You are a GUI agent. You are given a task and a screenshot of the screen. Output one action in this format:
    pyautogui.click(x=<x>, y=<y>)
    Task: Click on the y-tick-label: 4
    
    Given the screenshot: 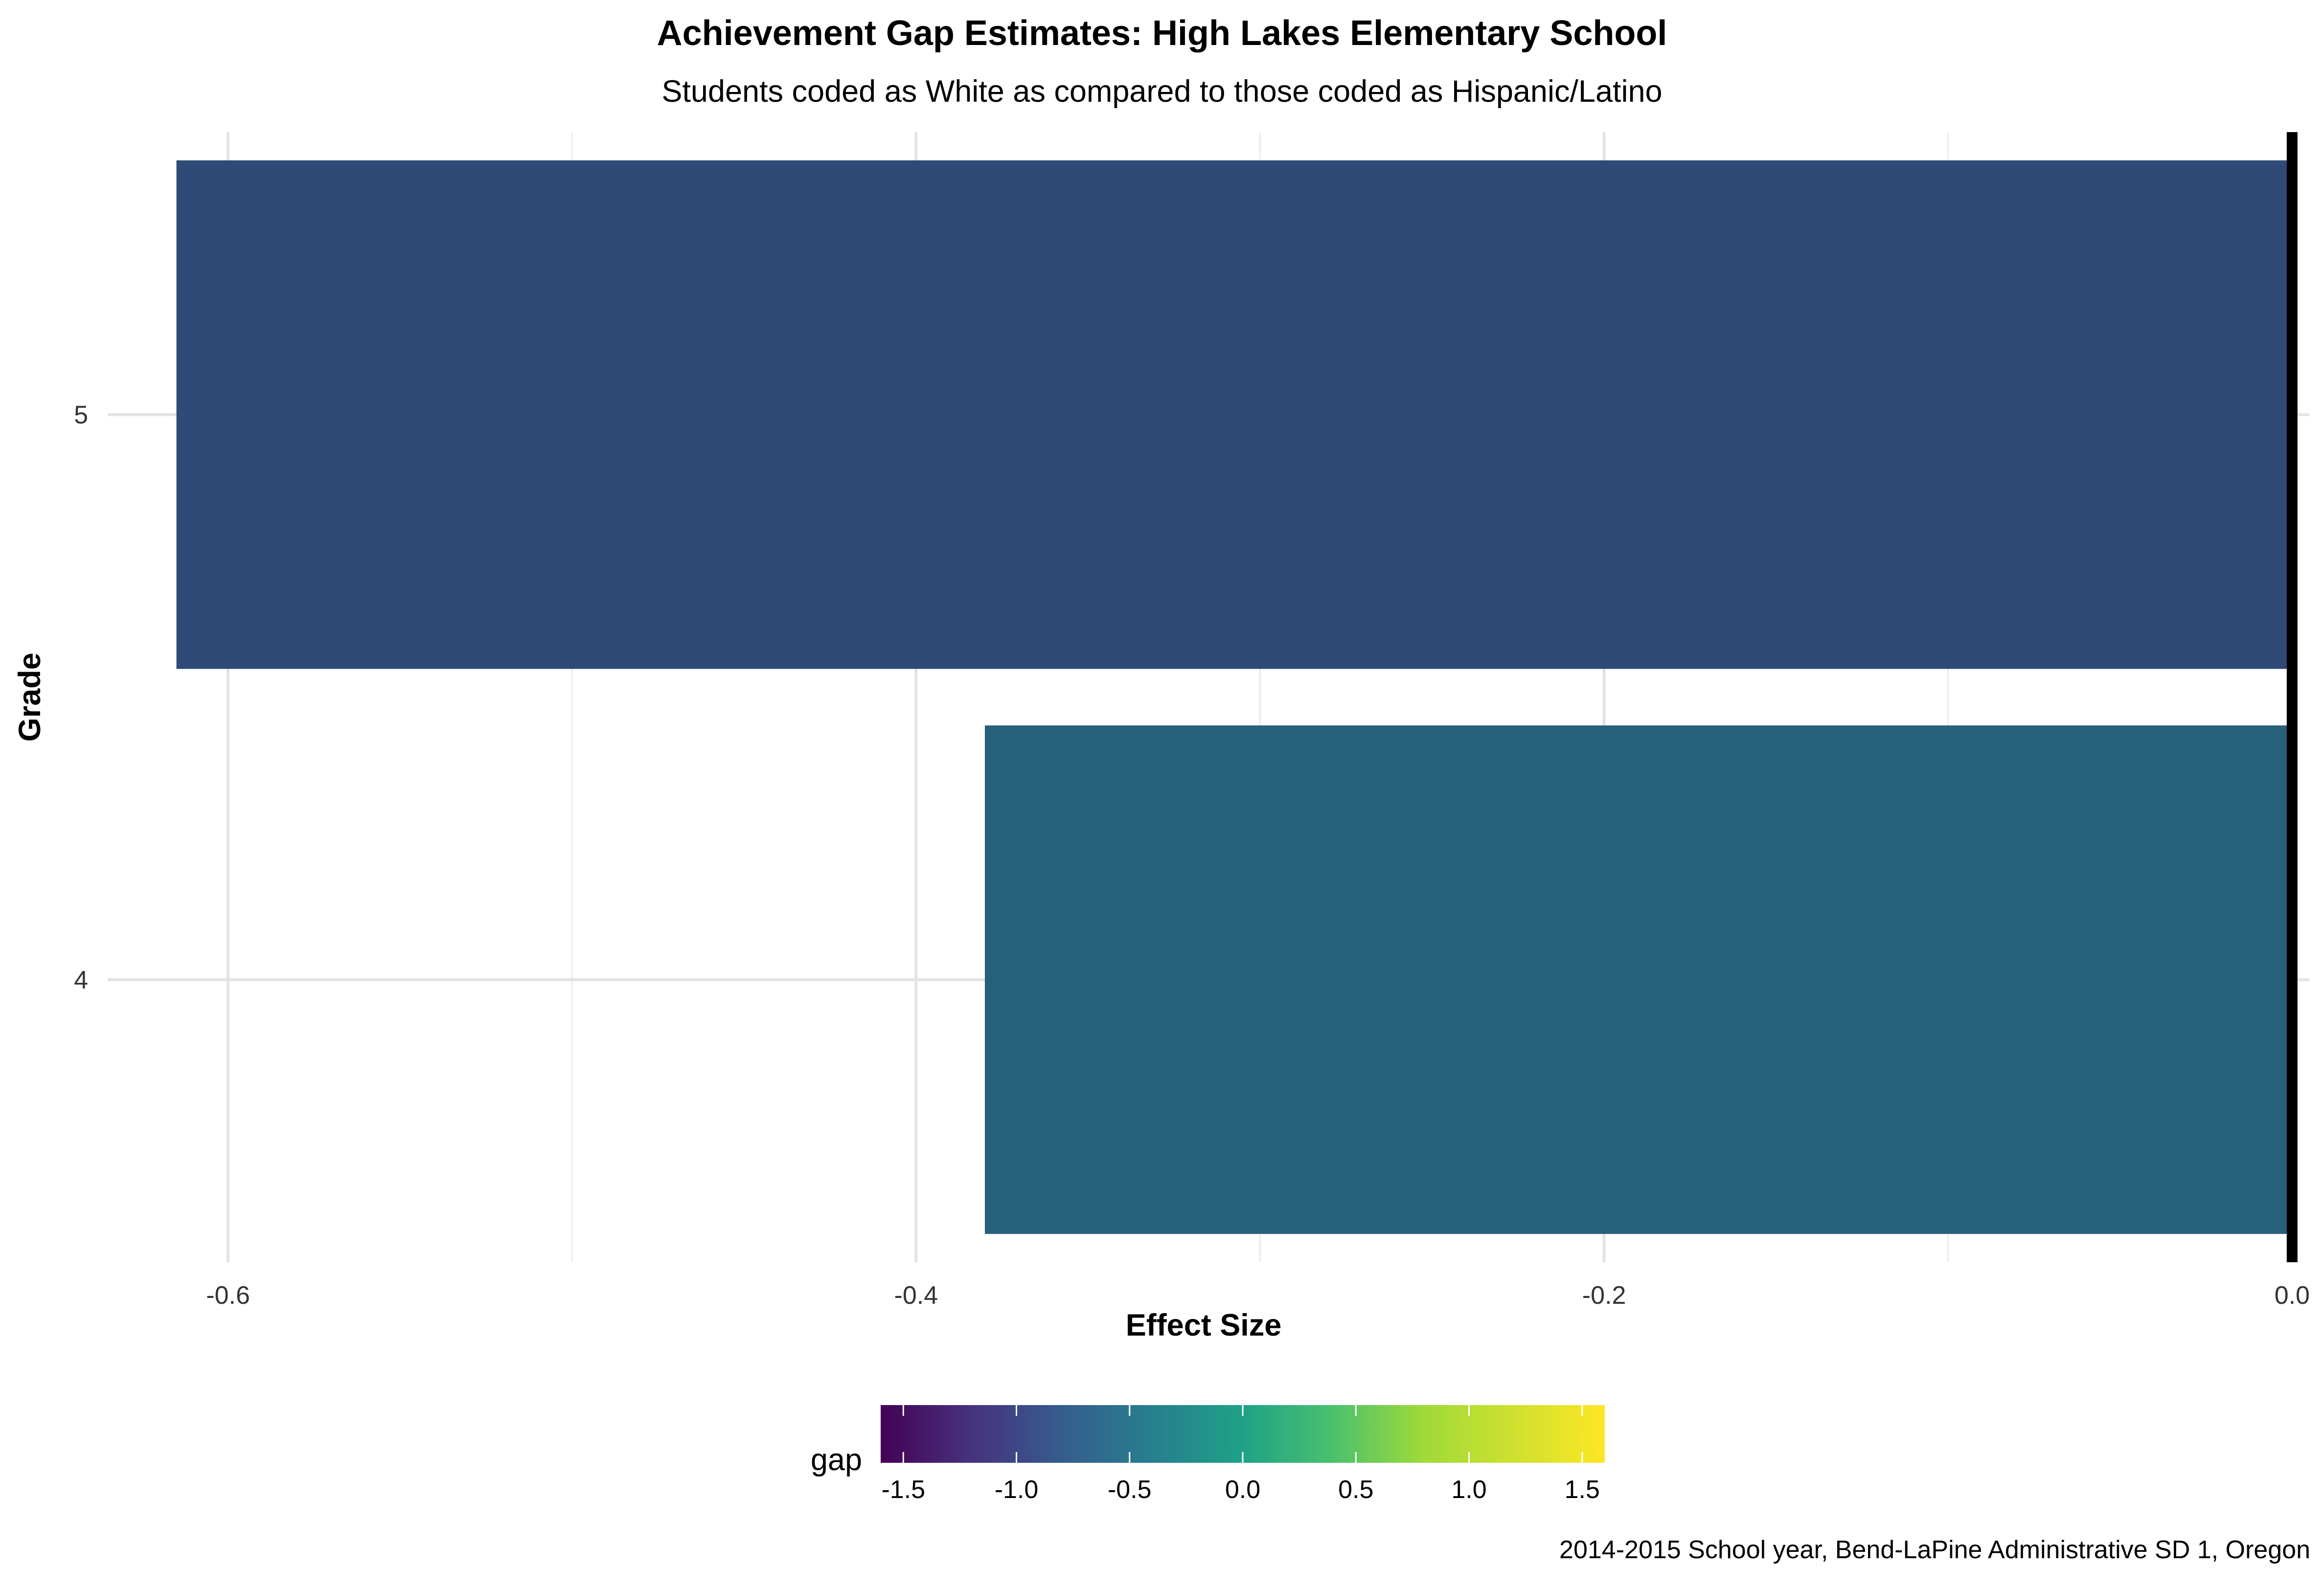 What is the action you would take?
    pyautogui.click(x=81, y=981)
    